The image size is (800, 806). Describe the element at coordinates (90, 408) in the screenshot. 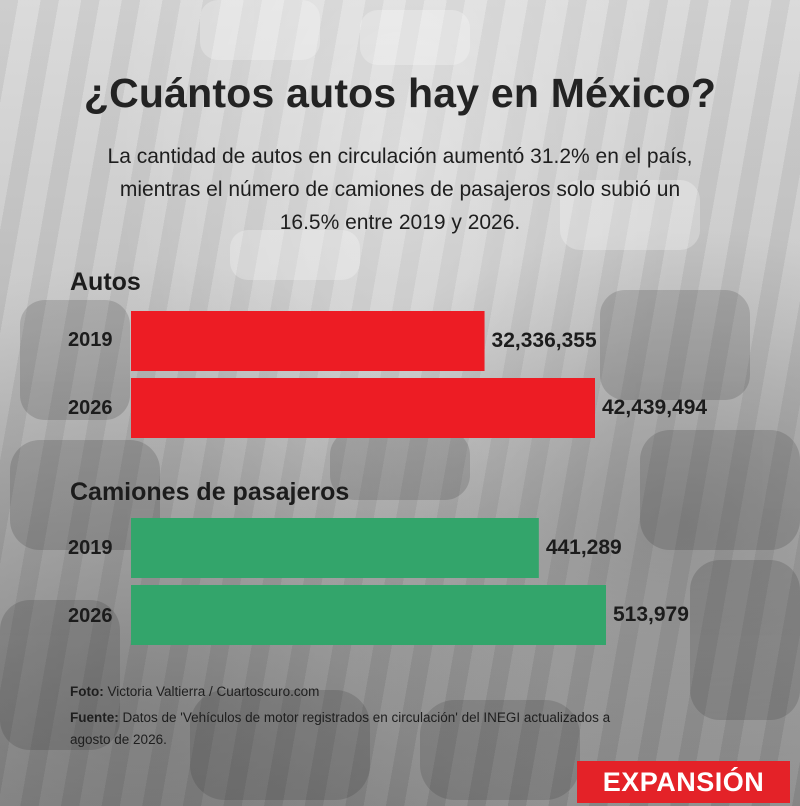

I see `autos-year-label-2026: 2026` at that location.